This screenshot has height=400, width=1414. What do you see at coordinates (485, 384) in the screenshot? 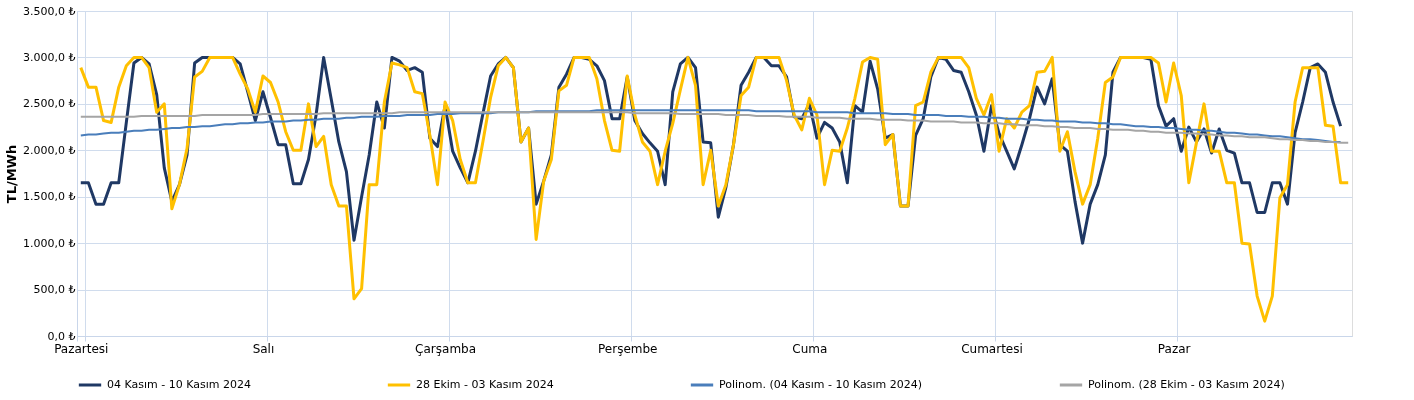
I see `legend-label: 28 Ekim - 03 Kasım 2024` at bounding box center [485, 384].